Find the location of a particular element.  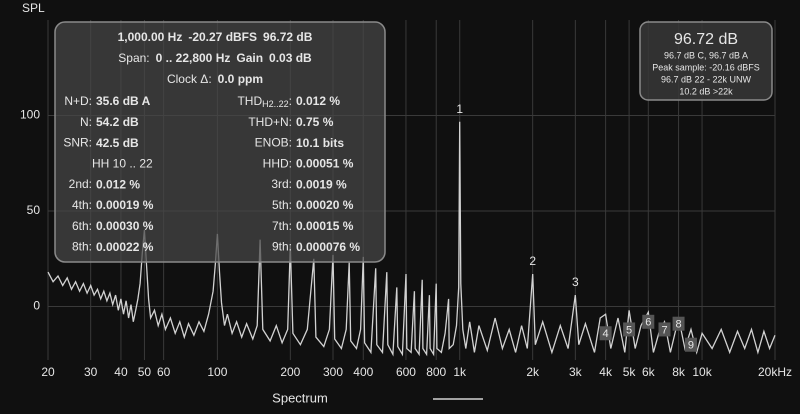

x-tick-label: 6k is located at coordinates (649, 372).